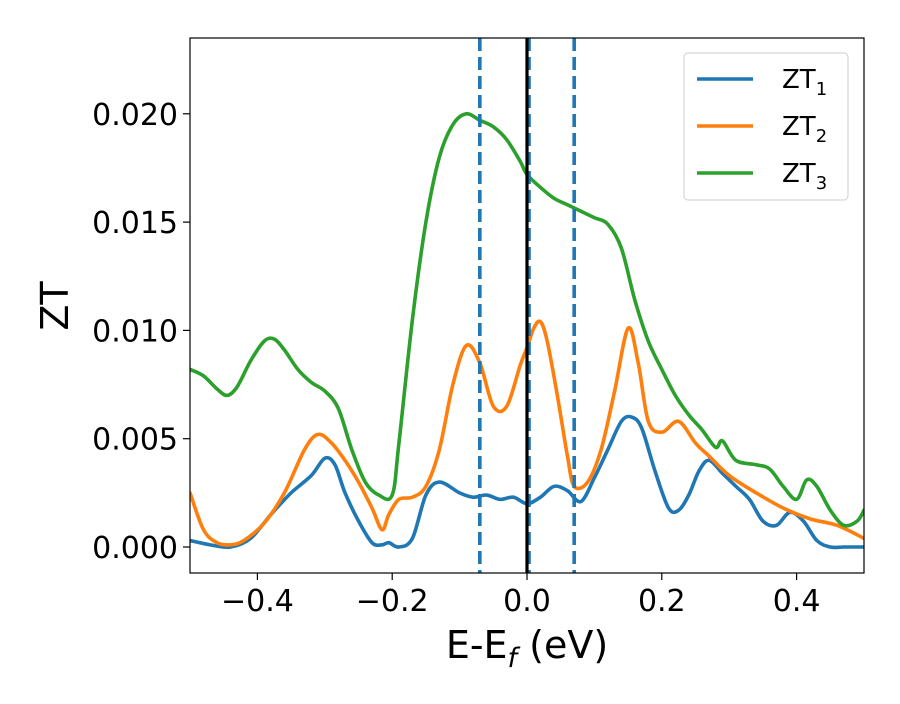 The image size is (900, 704). I want to click on x-tick-label: −0.2, so click(392, 601).